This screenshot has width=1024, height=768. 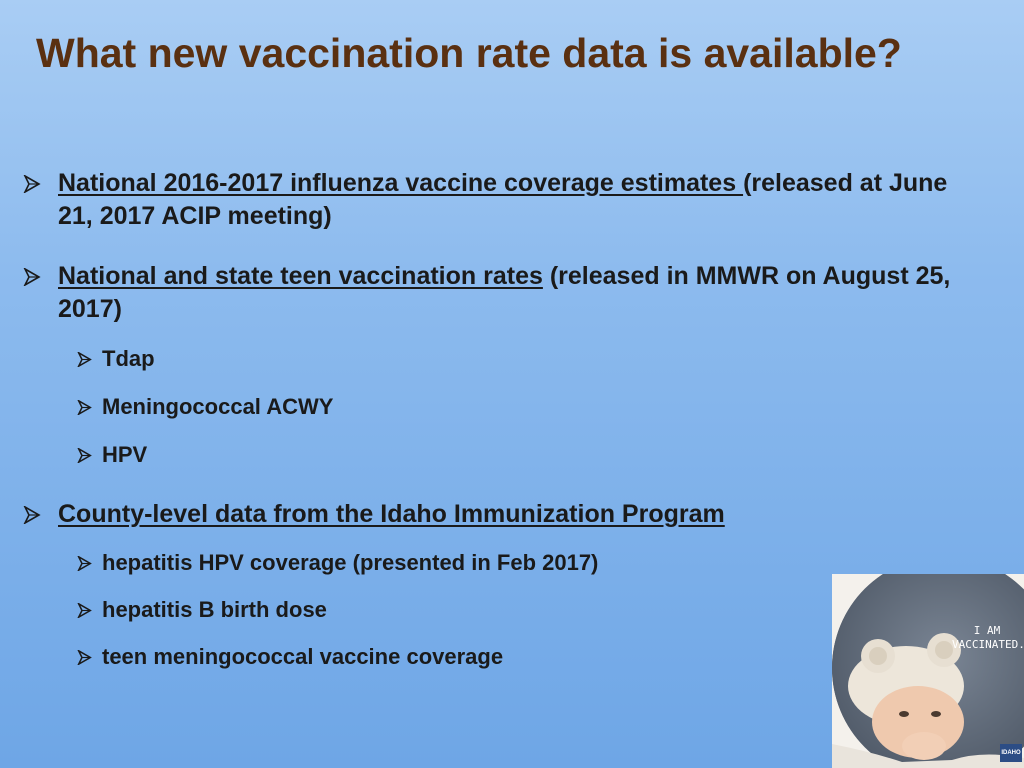 What do you see at coordinates (504, 292) in the screenshot?
I see `teen-rates-note: (released in MMWR on August 25, 2017)` at bounding box center [504, 292].